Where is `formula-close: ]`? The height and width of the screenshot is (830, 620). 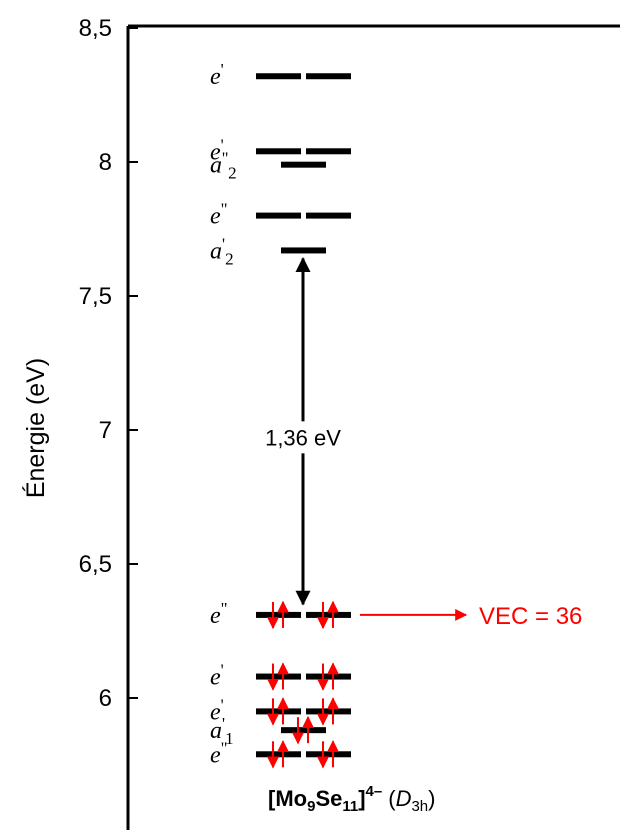 formula-close: ] is located at coordinates (361, 798).